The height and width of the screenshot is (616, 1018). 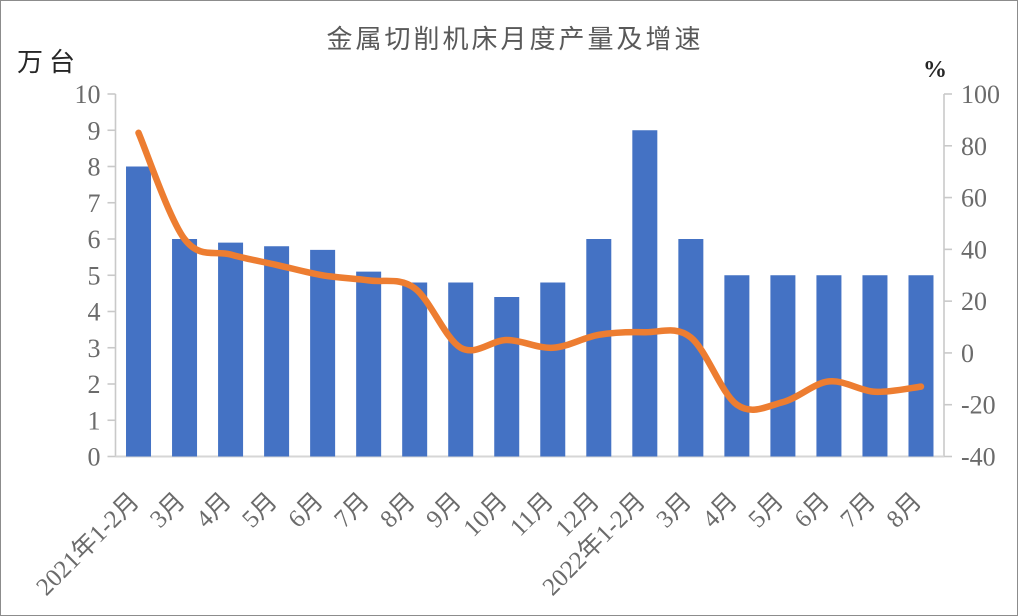 I want to click on right-axis-tick-label: 60, so click(x=974, y=198).